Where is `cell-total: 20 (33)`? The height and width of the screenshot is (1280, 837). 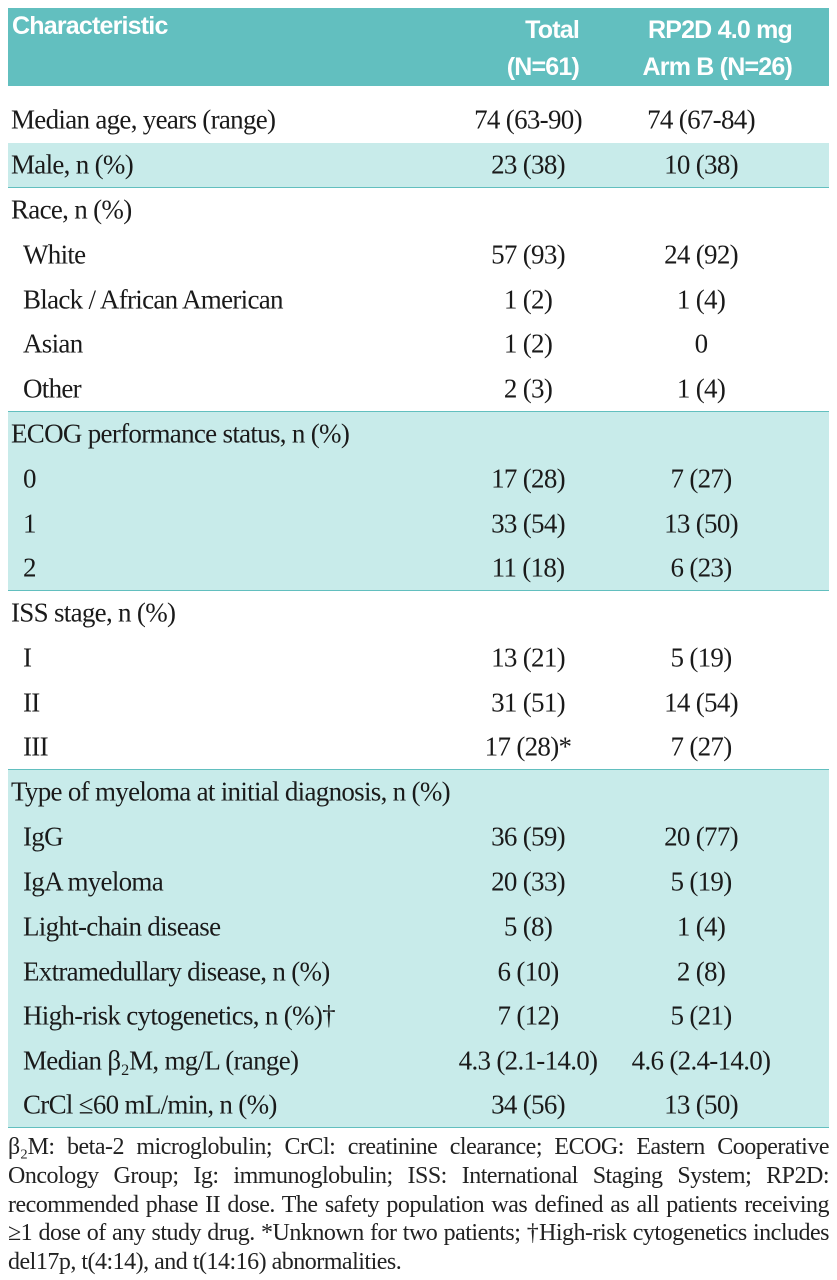
cell-total: 20 (33) is located at coordinates (528, 881).